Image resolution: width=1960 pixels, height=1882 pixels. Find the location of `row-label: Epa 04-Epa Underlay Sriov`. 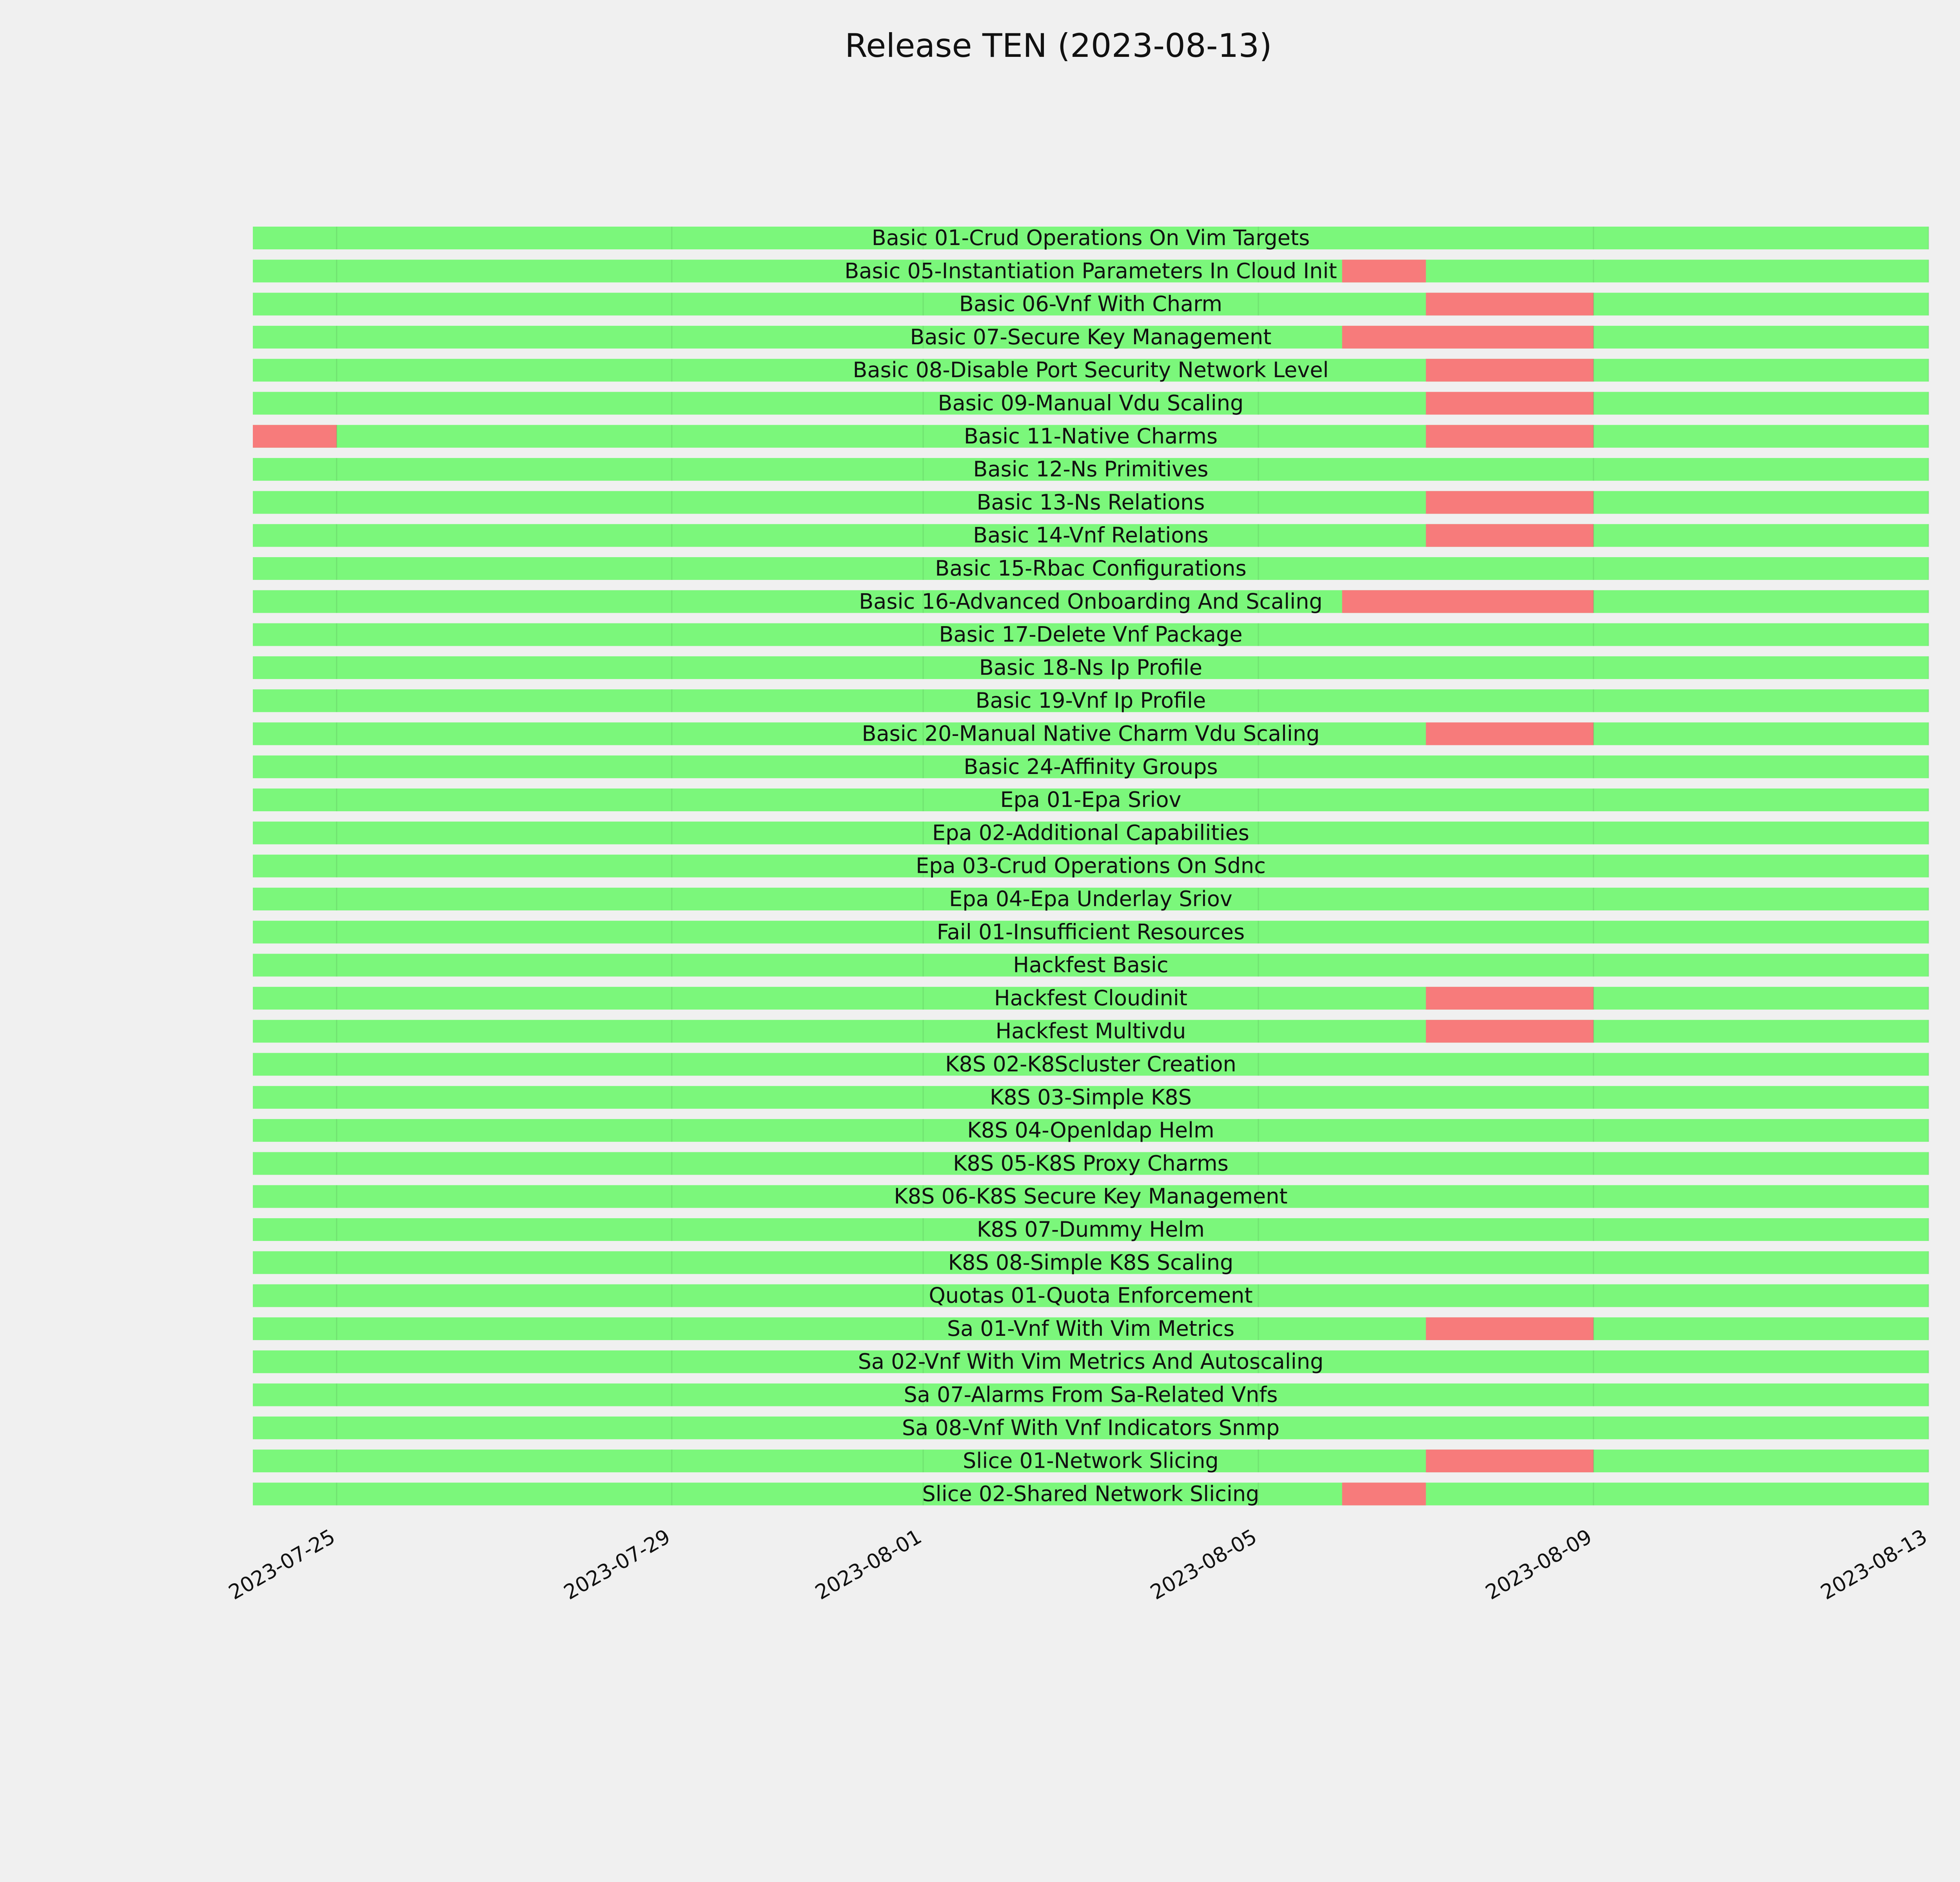

row-label: Epa 04-Epa Underlay Sriov is located at coordinates (1090, 899).